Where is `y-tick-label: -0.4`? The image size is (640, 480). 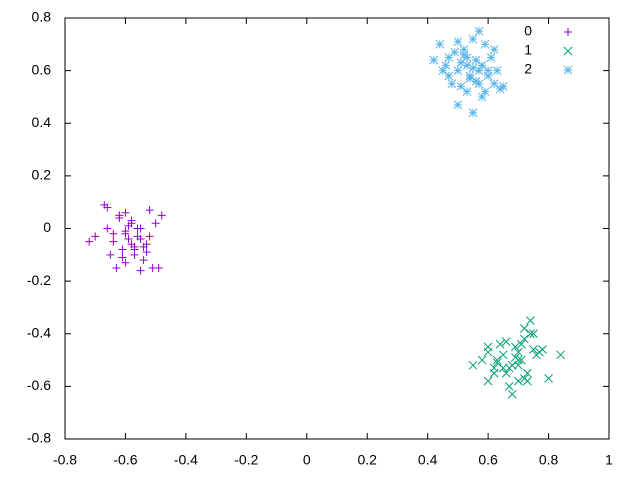 y-tick-label: -0.4 is located at coordinates (39, 332).